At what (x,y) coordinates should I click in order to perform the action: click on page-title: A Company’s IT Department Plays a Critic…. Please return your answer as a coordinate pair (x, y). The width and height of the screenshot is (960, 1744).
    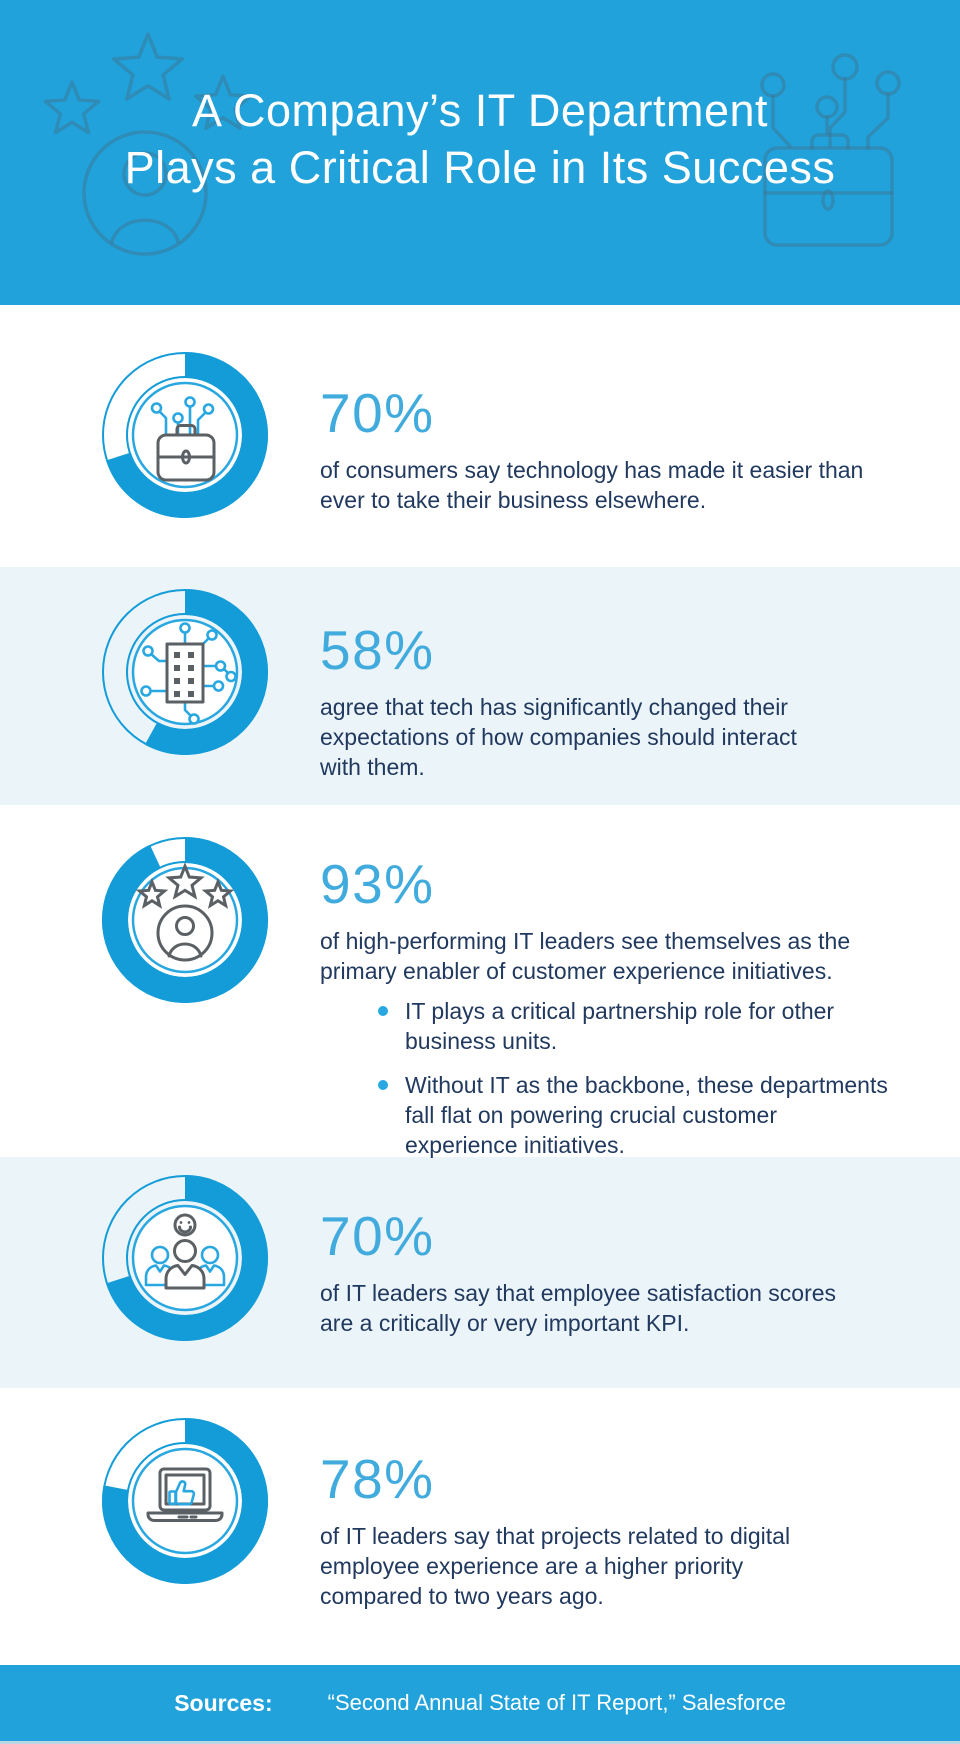
    Looking at the image, I should click on (480, 139).